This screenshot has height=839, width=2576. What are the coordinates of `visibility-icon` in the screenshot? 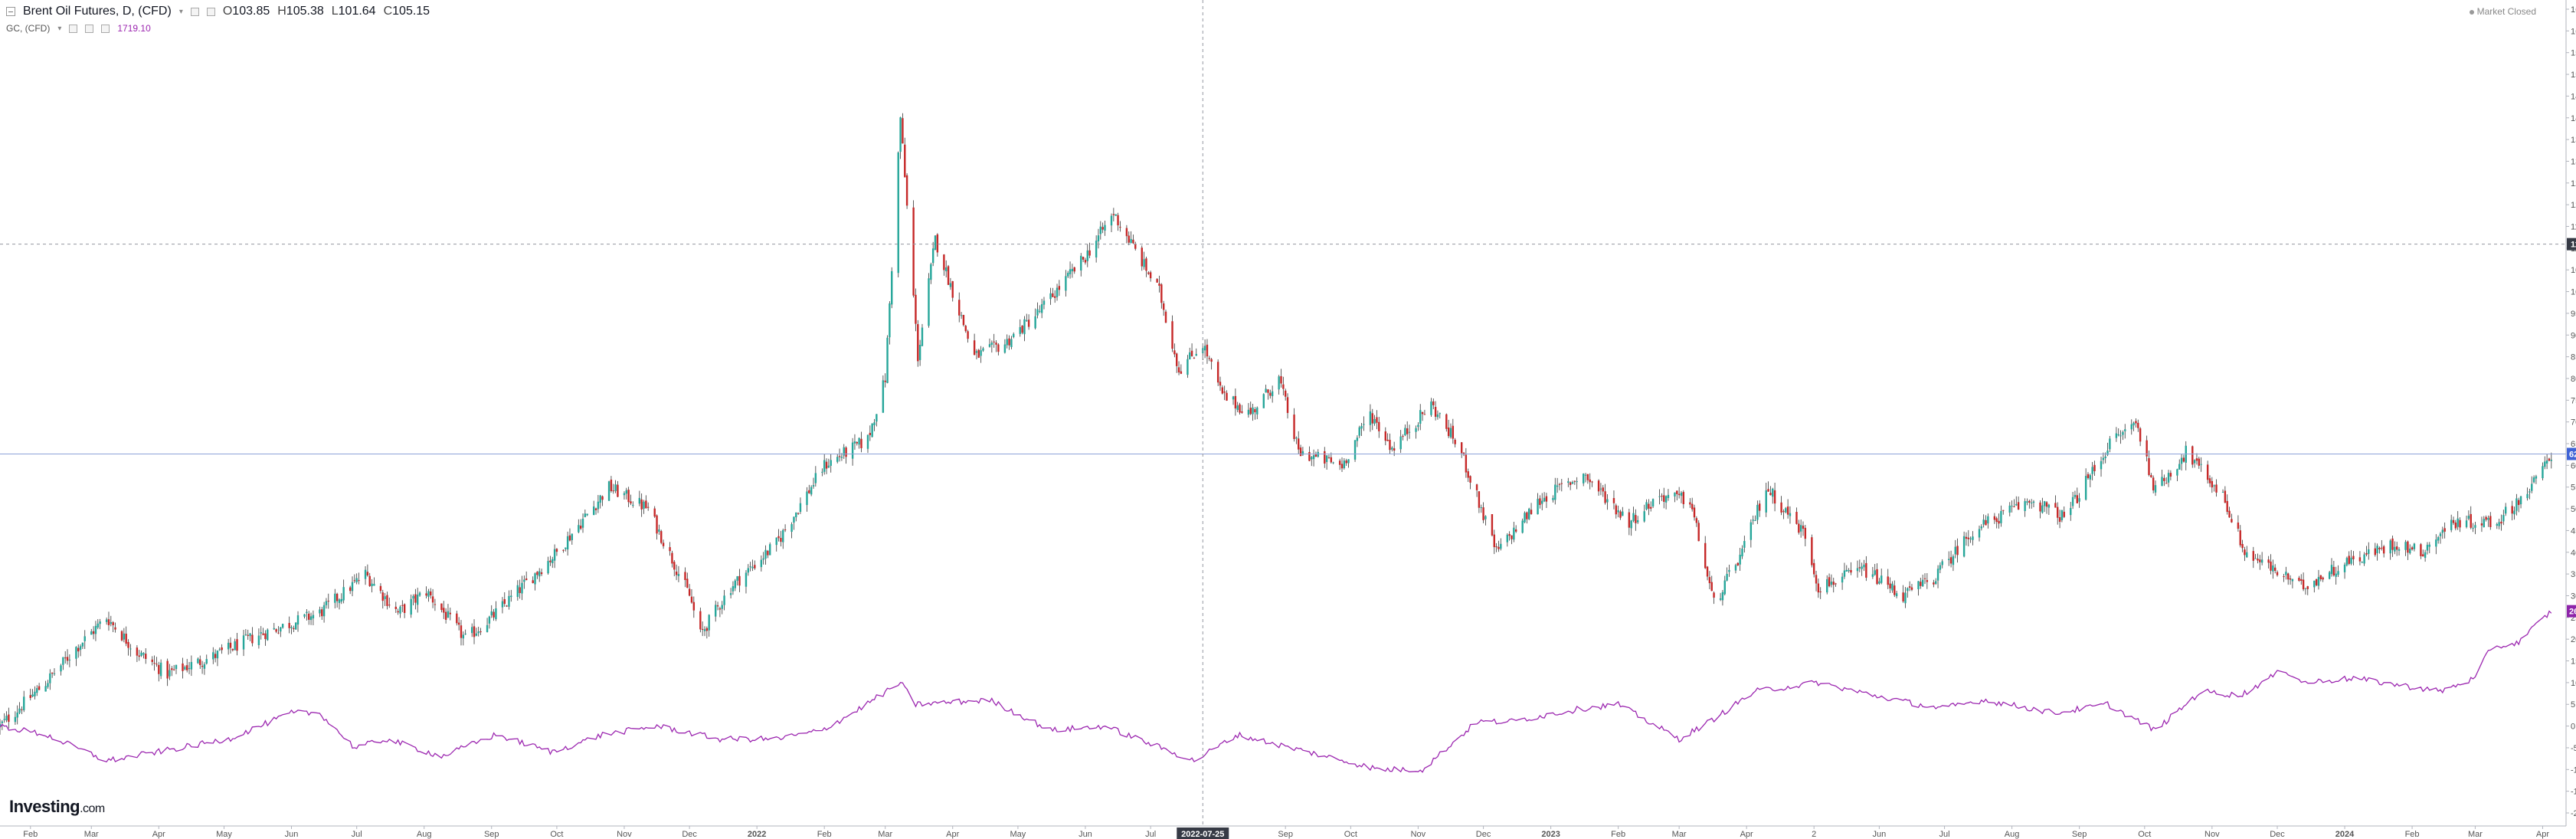 It's located at (73, 28).